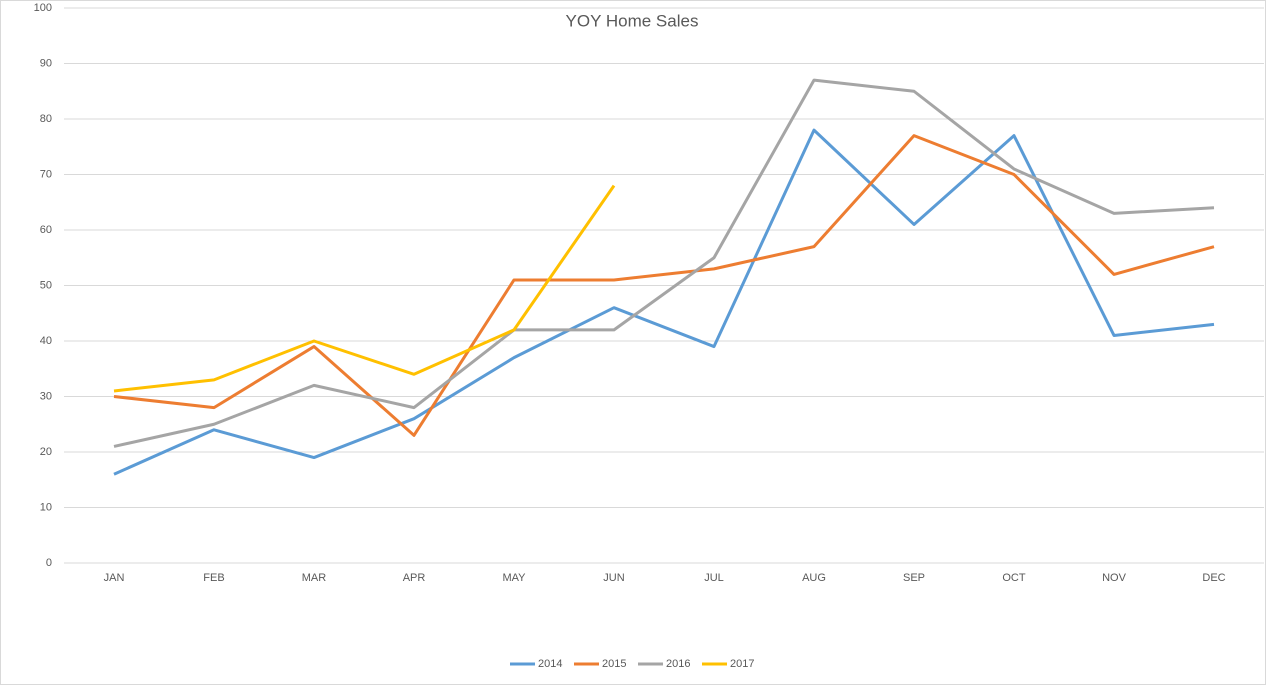  Describe the element at coordinates (314, 578) in the screenshot. I see `x-tick-label: MAR` at that location.